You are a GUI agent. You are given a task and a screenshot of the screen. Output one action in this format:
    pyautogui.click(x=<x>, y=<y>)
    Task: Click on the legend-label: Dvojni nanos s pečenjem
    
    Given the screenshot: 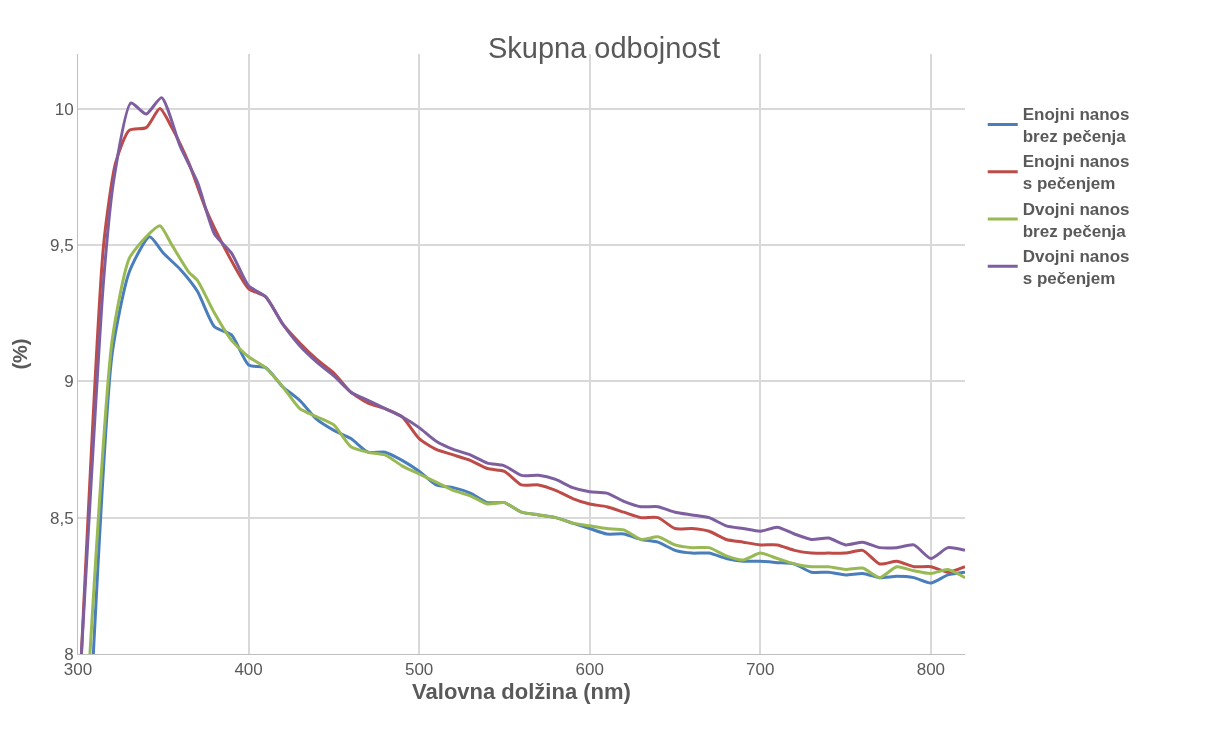 What is the action you would take?
    pyautogui.click(x=1076, y=267)
    